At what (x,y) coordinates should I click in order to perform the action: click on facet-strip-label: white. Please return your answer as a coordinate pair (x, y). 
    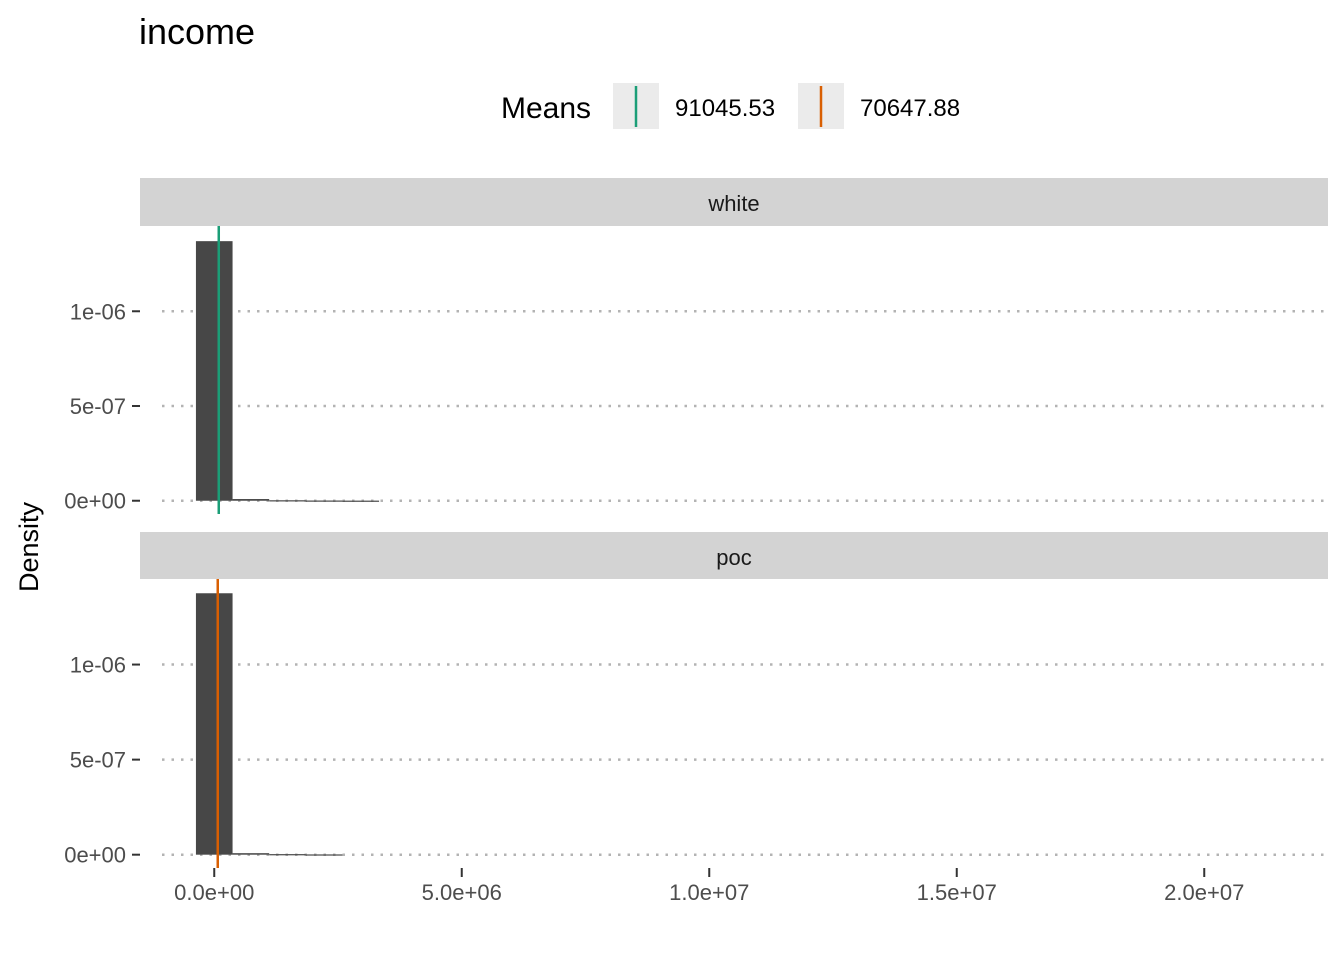
    Looking at the image, I should click on (733, 203).